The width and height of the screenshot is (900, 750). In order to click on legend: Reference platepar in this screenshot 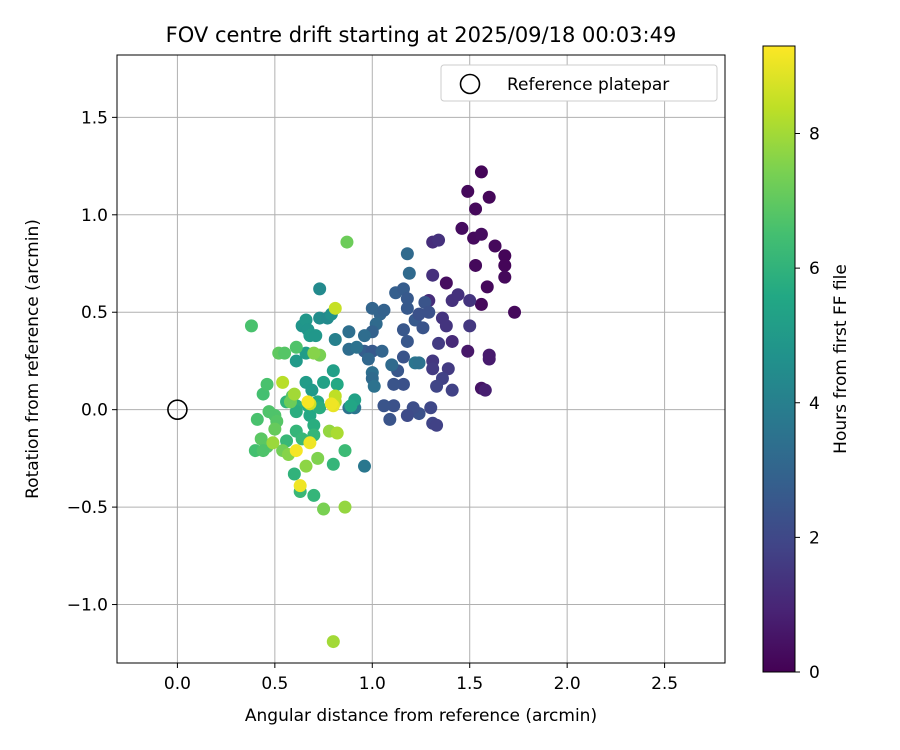, I will do `click(579, 83)`.